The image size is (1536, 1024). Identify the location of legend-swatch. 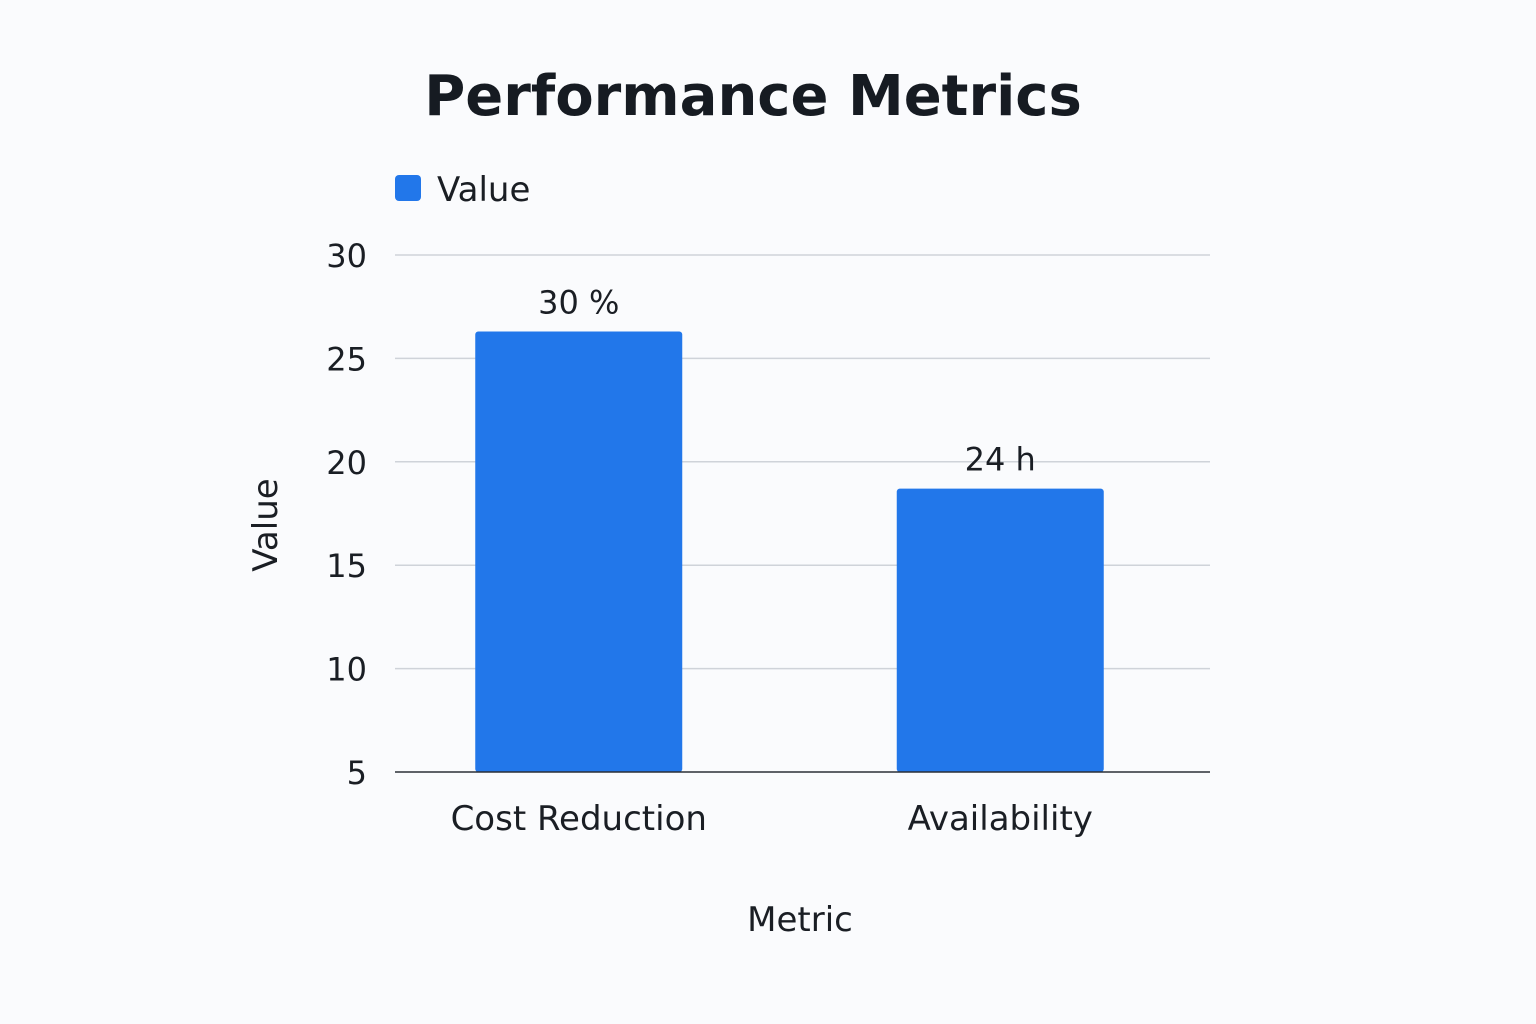
(408, 188).